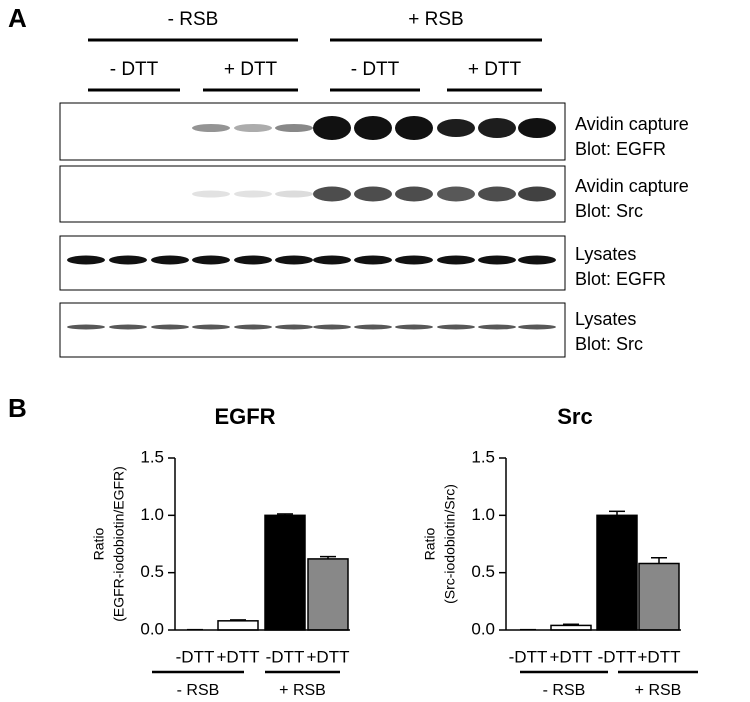 Image resolution: width=750 pixels, height=702 pixels. Describe the element at coordinates (17, 18) in the screenshot. I see `panel-label: A` at that location.